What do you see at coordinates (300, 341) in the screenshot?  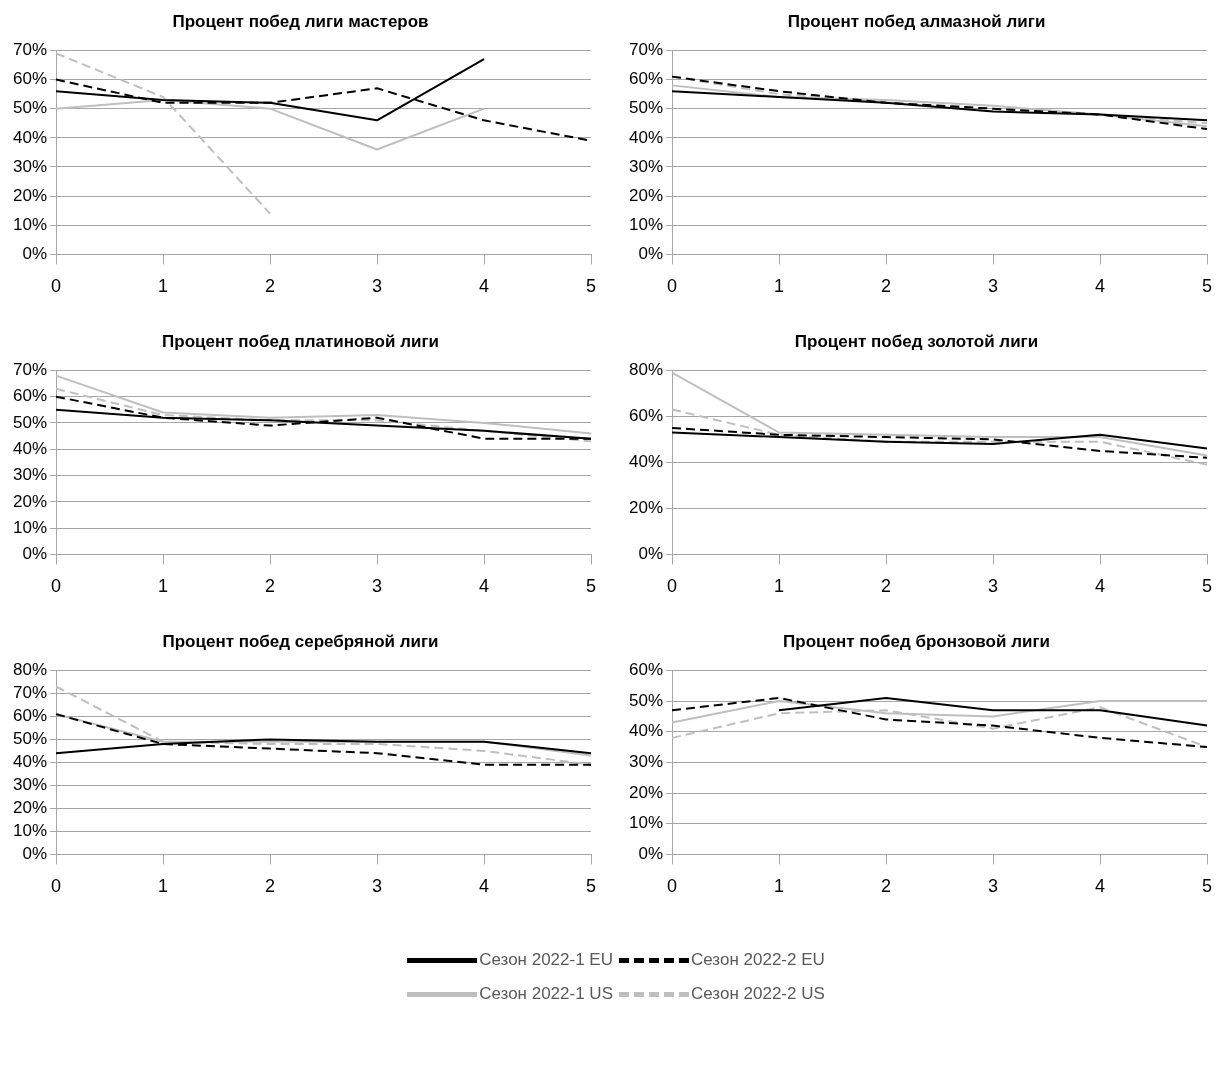 I see `chart-title: Процент побед платиновой лиги` at bounding box center [300, 341].